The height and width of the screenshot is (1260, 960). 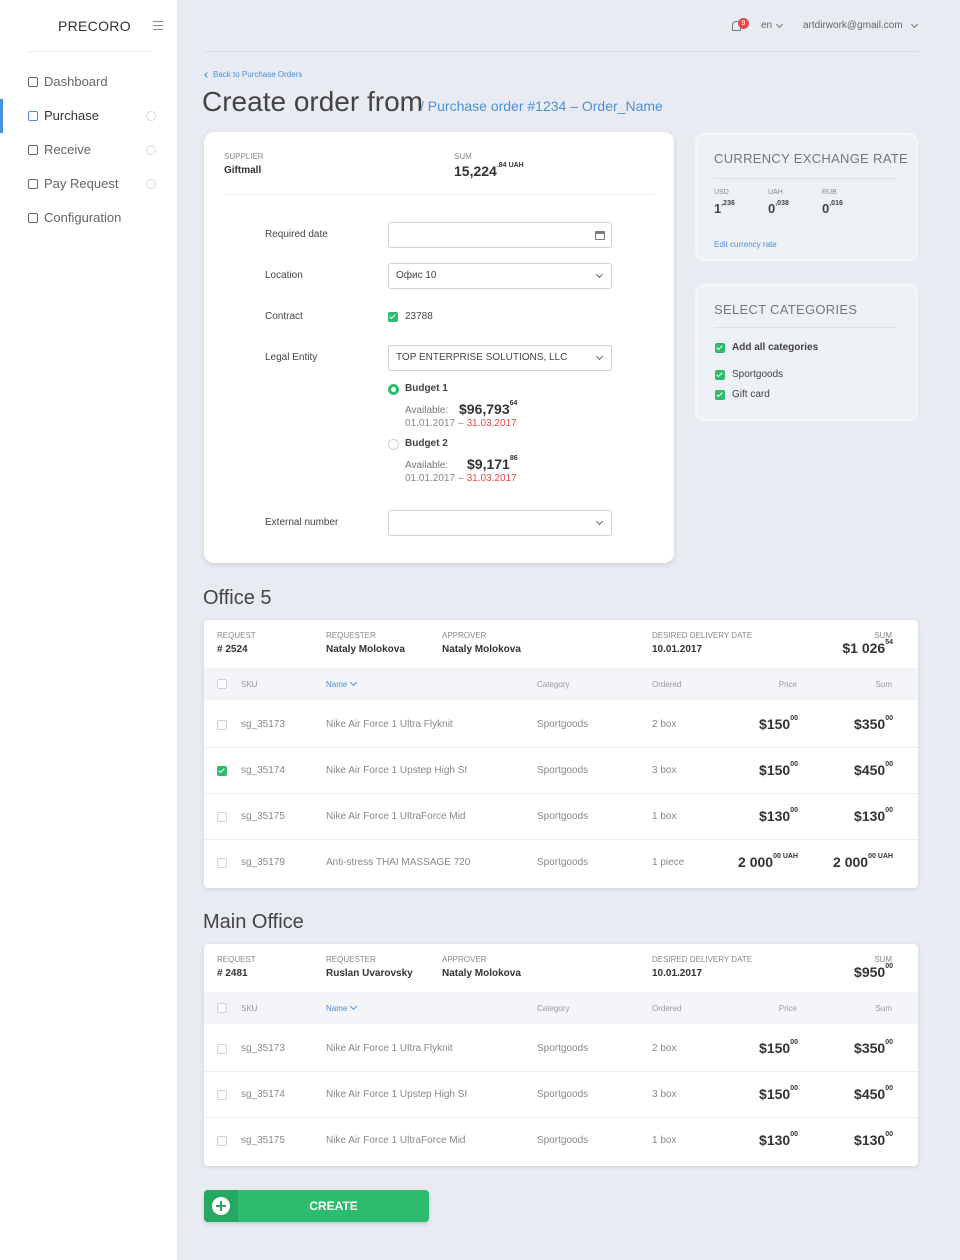 What do you see at coordinates (427, 465) in the screenshot?
I see `available-label: Available:` at bounding box center [427, 465].